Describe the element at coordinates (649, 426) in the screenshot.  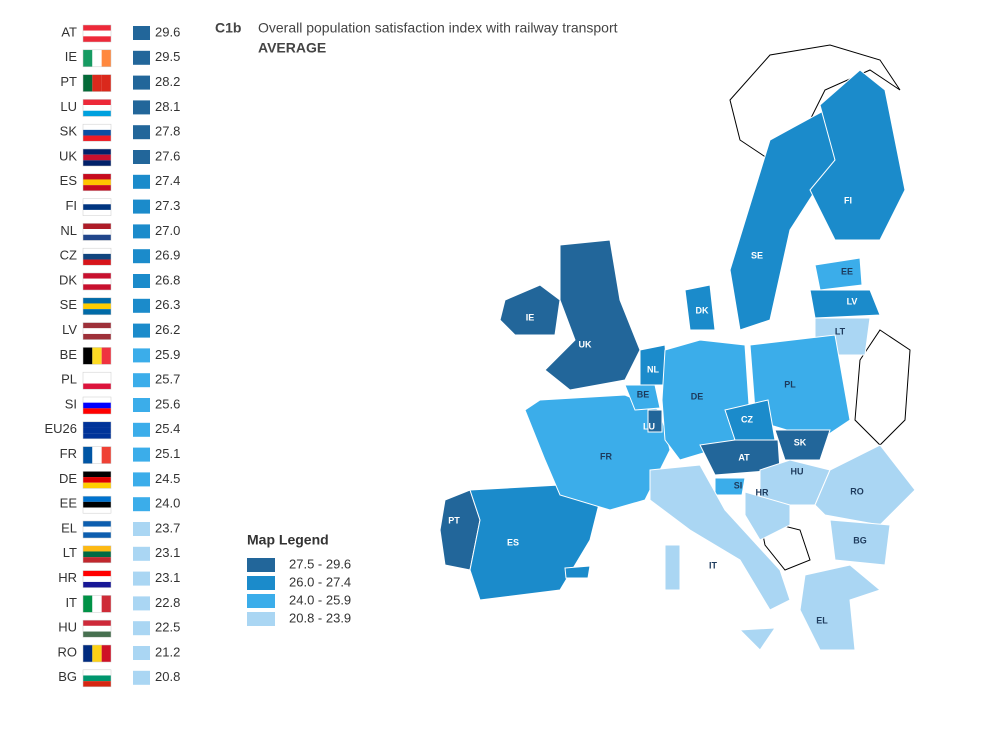
I see `map-label: LU` at that location.